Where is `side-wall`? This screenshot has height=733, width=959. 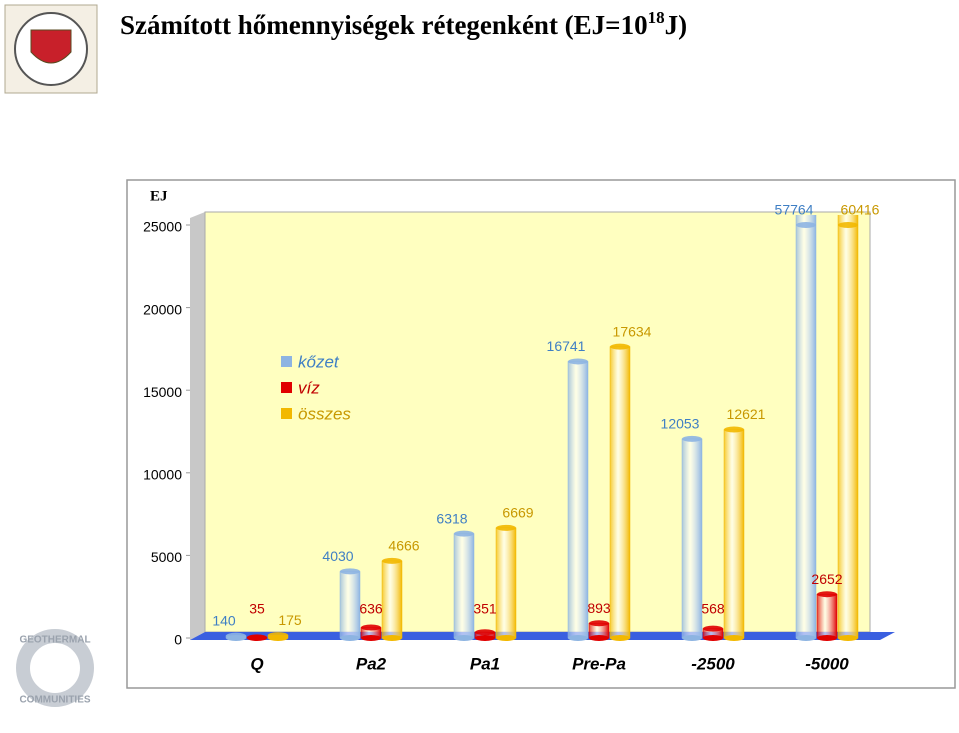 side-wall is located at coordinates (197, 426).